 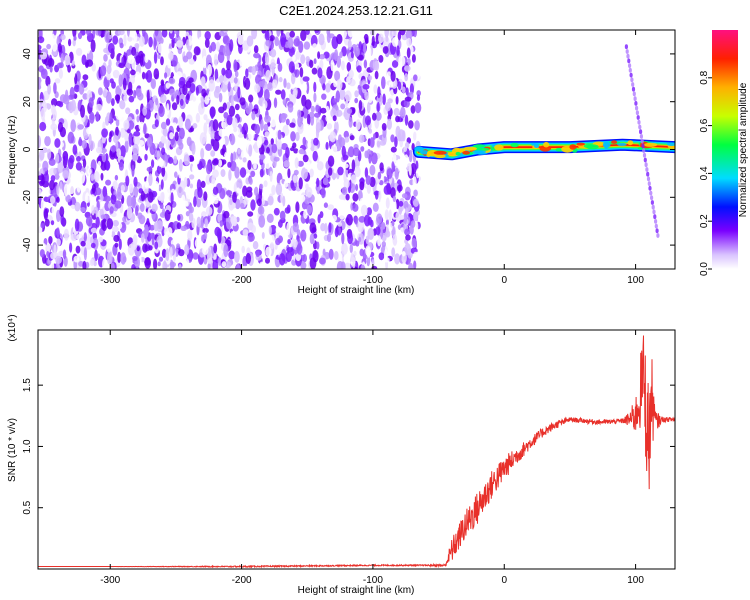 What do you see at coordinates (27, 446) in the screenshot?
I see `snr-y-tick-label: 1.0` at bounding box center [27, 446].